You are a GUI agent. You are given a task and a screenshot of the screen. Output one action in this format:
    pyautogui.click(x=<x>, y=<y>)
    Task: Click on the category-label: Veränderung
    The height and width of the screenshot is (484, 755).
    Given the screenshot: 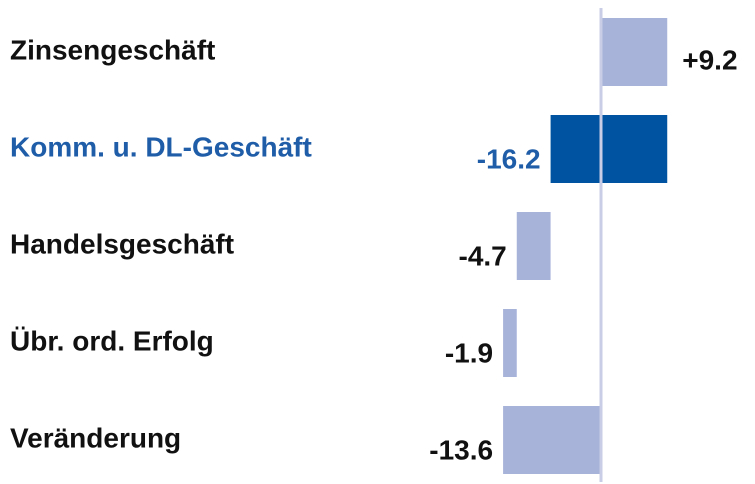 What is the action you would take?
    pyautogui.click(x=95, y=437)
    